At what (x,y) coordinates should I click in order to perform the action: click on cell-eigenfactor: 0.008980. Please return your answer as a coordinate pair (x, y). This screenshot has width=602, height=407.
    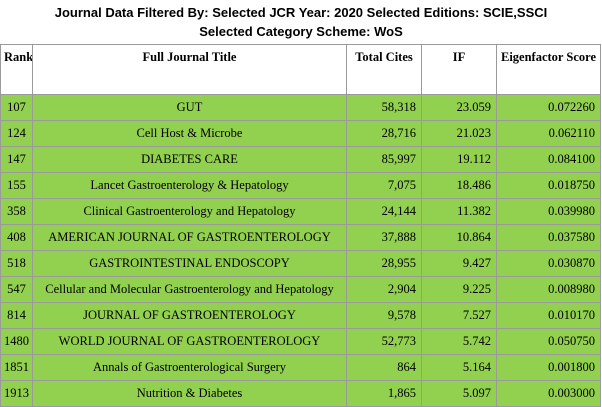
    Looking at the image, I should click on (548, 289).